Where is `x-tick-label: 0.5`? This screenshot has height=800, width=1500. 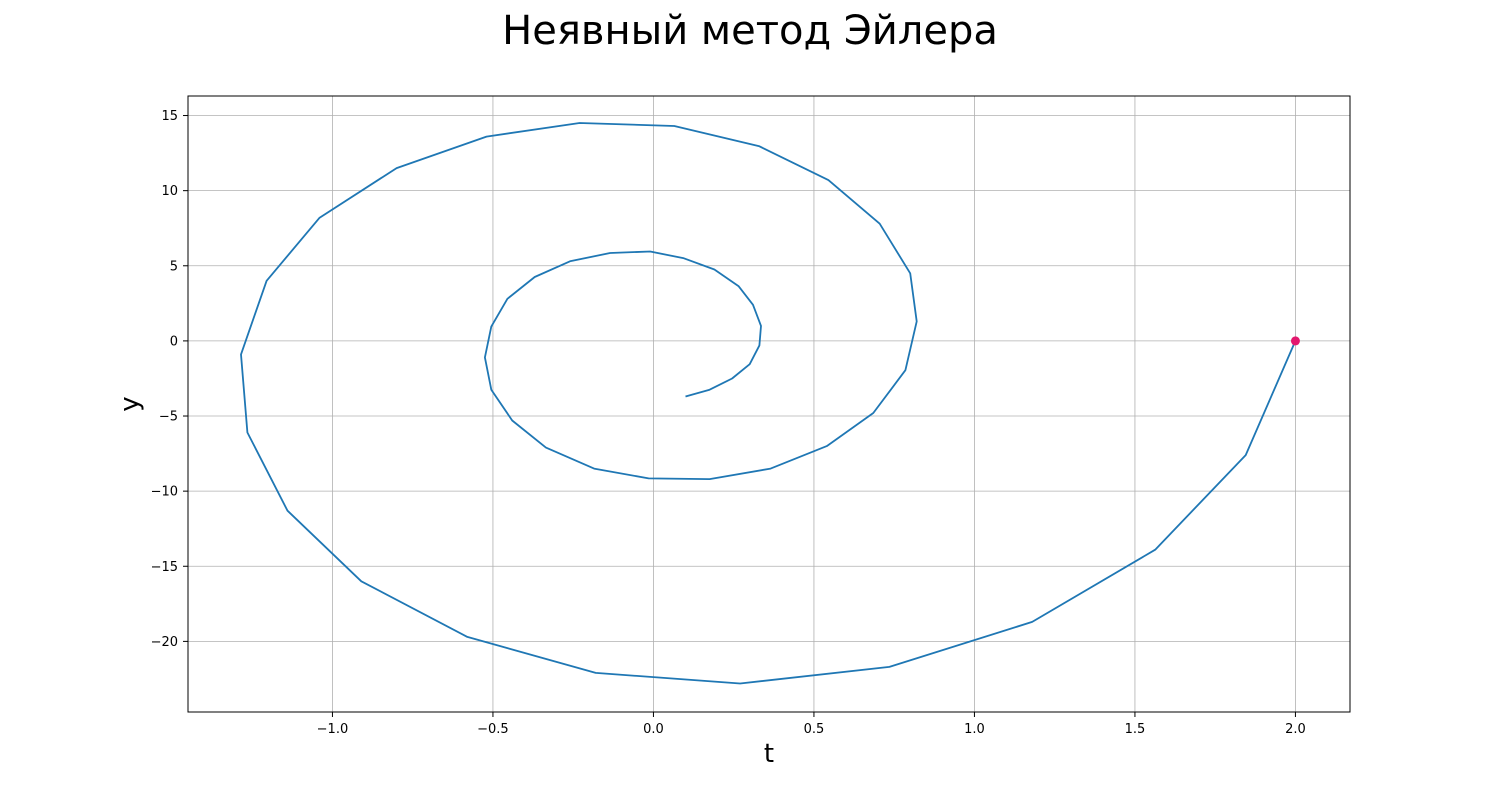 x-tick-label: 0.5 is located at coordinates (814, 729).